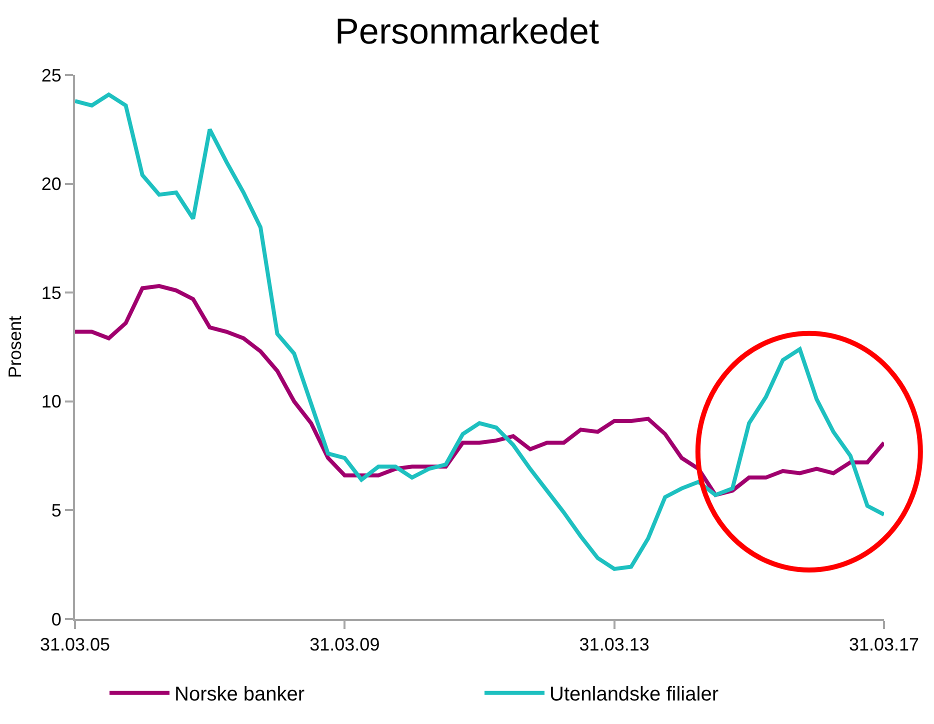  What do you see at coordinates (51, 402) in the screenshot?
I see `y-tick-label: 10` at bounding box center [51, 402].